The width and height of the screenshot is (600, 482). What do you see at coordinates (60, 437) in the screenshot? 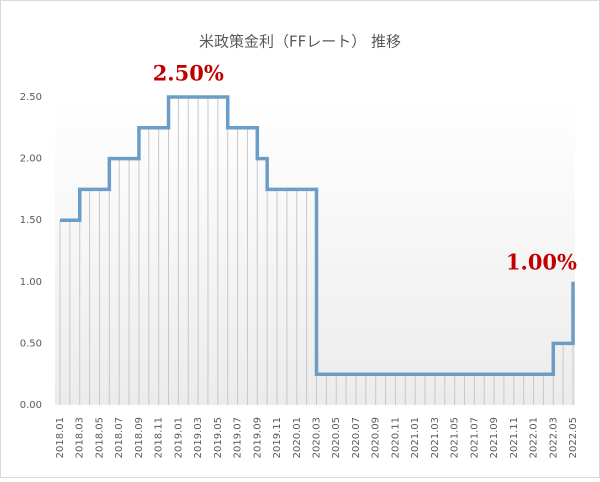
I see `x-tick-label: 2018.01` at bounding box center [60, 437].